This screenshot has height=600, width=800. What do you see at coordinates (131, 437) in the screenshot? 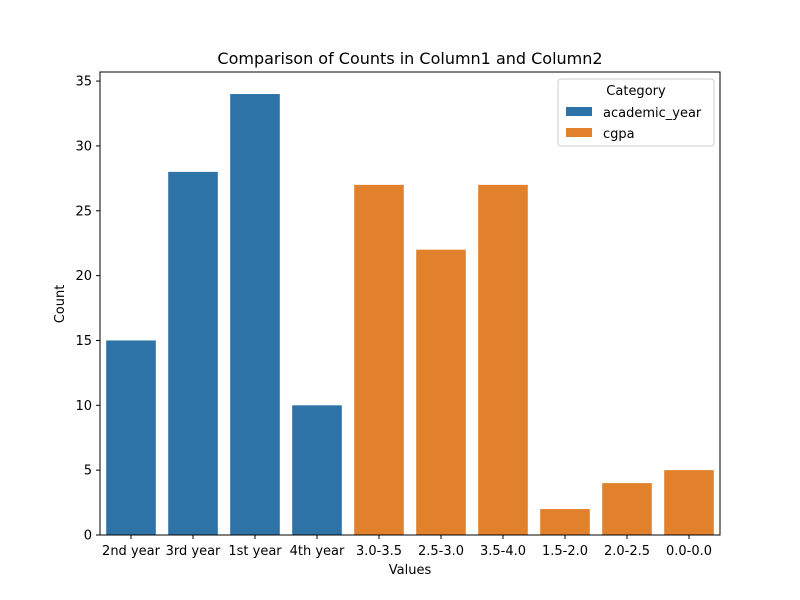
I see `bar-2nd-year` at bounding box center [131, 437].